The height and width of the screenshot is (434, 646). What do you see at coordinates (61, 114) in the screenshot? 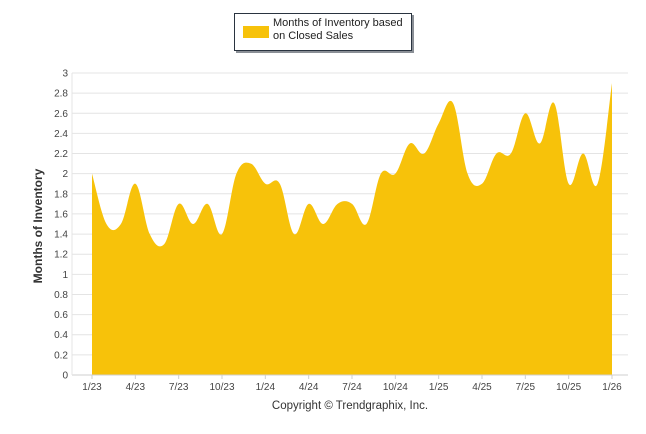
I see `y-tick-label: 2.6` at bounding box center [61, 114].